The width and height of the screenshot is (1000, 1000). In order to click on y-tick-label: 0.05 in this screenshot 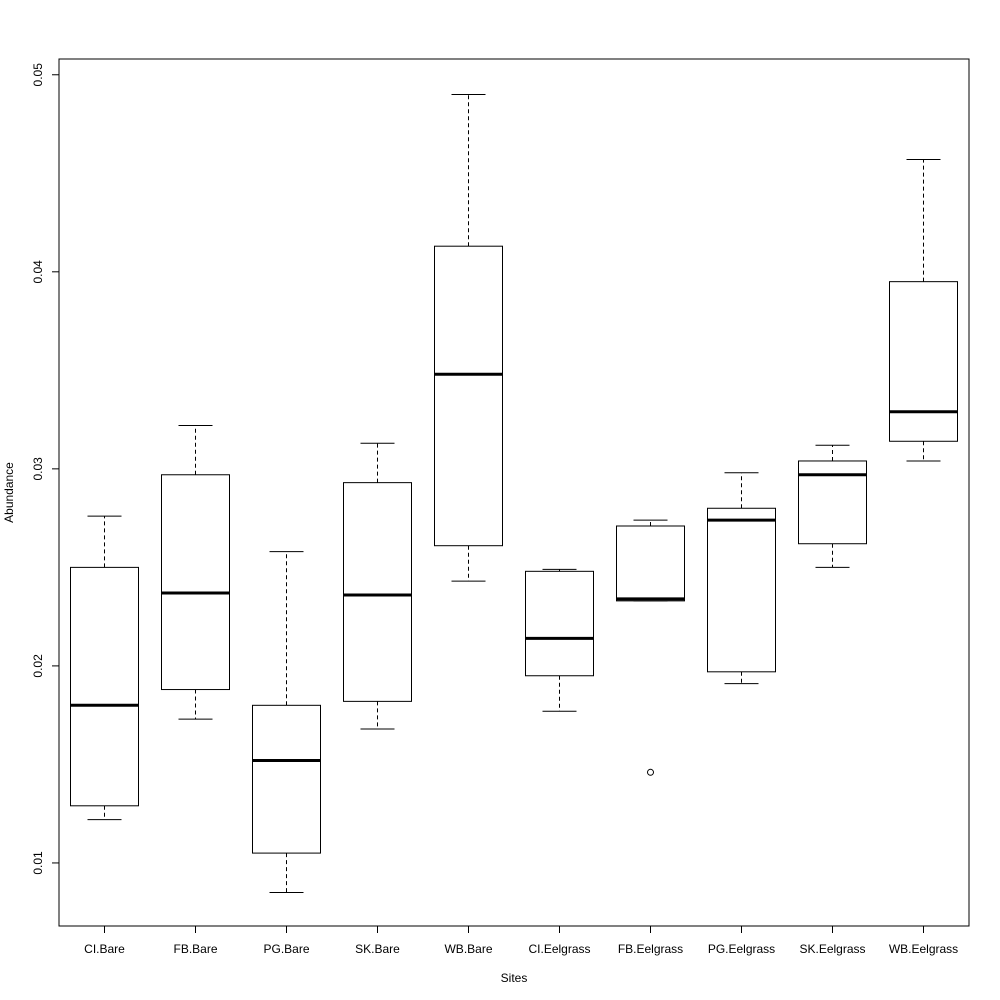, I will do `click(38, 75)`.